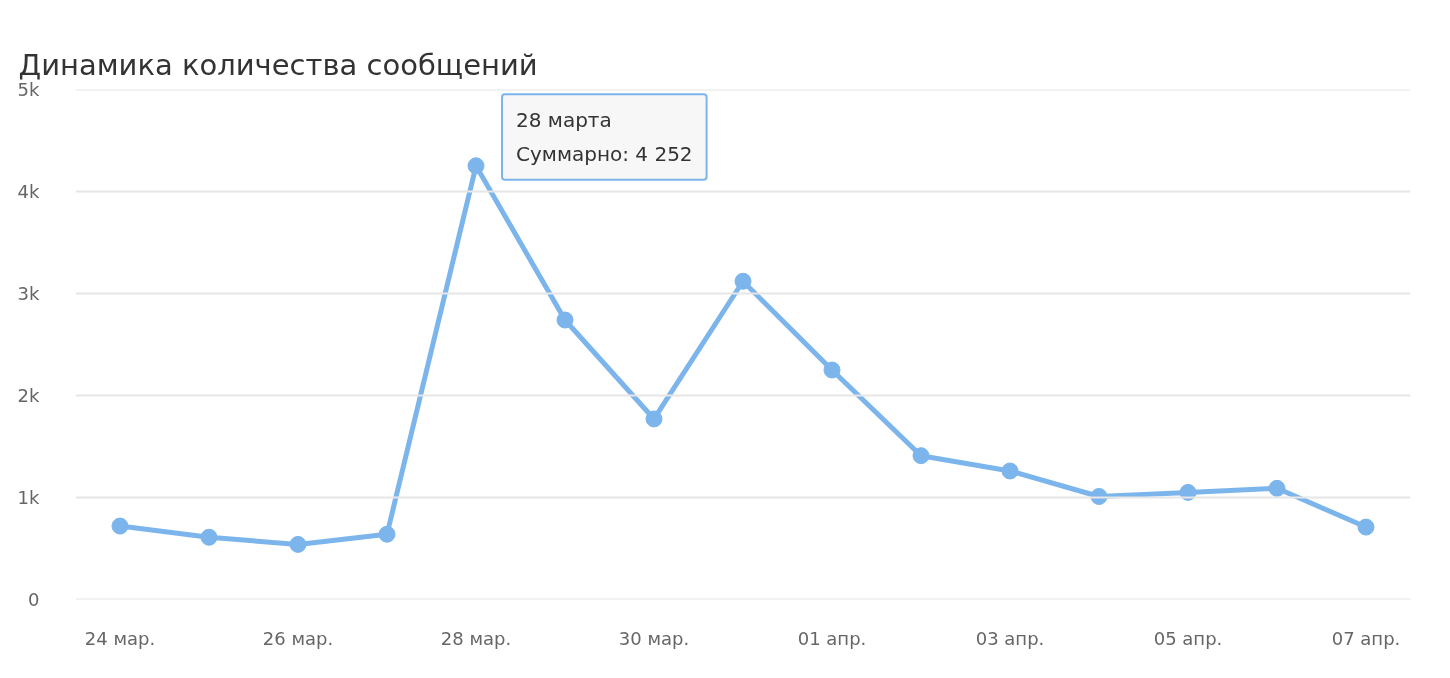 This screenshot has height=678, width=1450. Describe the element at coordinates (29, 191) in the screenshot. I see `y-tick-label: 4k` at that location.